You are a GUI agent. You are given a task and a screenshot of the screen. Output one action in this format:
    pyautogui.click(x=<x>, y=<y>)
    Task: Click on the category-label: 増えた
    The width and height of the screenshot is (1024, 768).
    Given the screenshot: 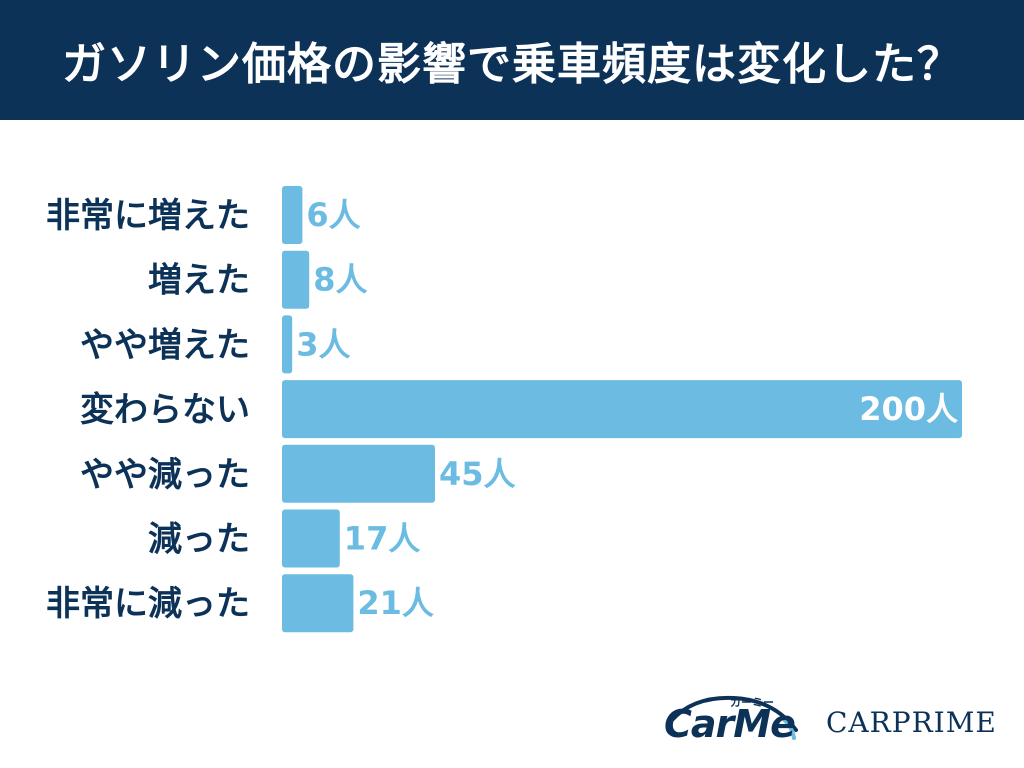 What is the action you would take?
    pyautogui.click(x=199, y=281)
    